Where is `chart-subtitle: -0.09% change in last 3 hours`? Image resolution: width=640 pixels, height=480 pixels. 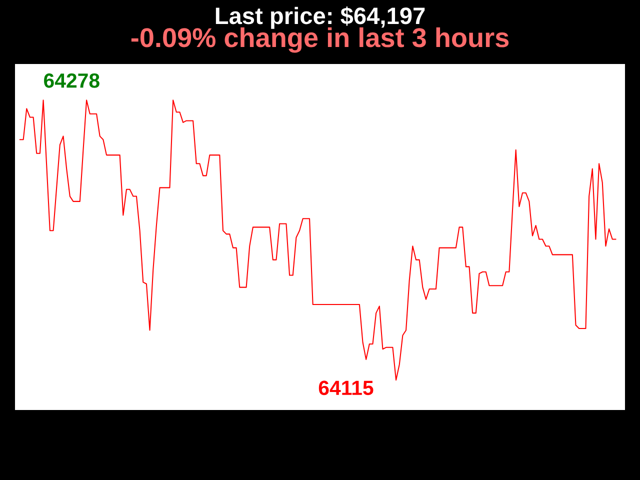
chart-subtitle: -0.09% change in last 3 hours is located at coordinates (320, 40).